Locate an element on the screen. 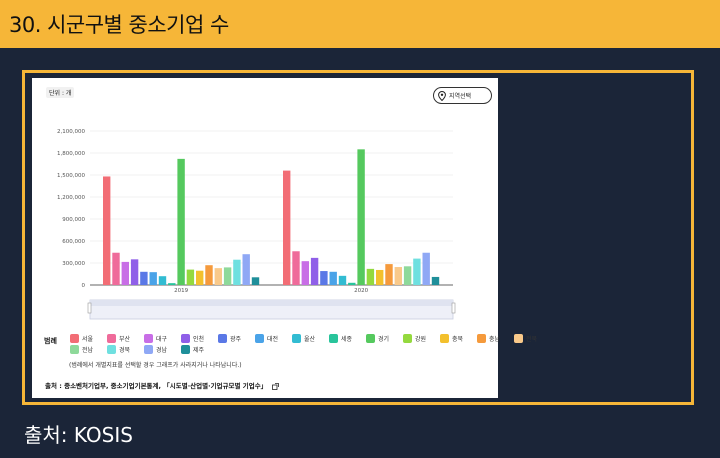 The image size is (720, 458). bar-2020-울산 is located at coordinates (342, 280).